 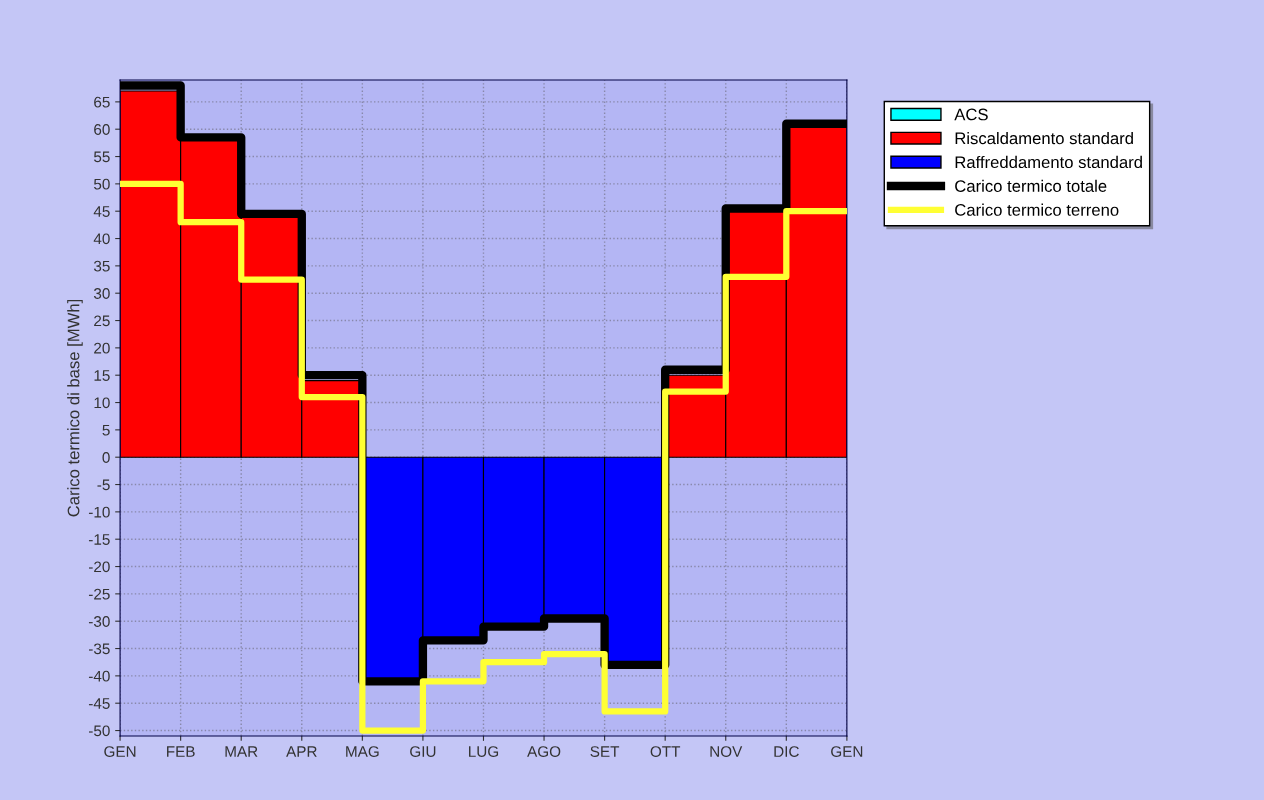 What do you see at coordinates (362, 751) in the screenshot?
I see `x-tick-label: MAG` at bounding box center [362, 751].